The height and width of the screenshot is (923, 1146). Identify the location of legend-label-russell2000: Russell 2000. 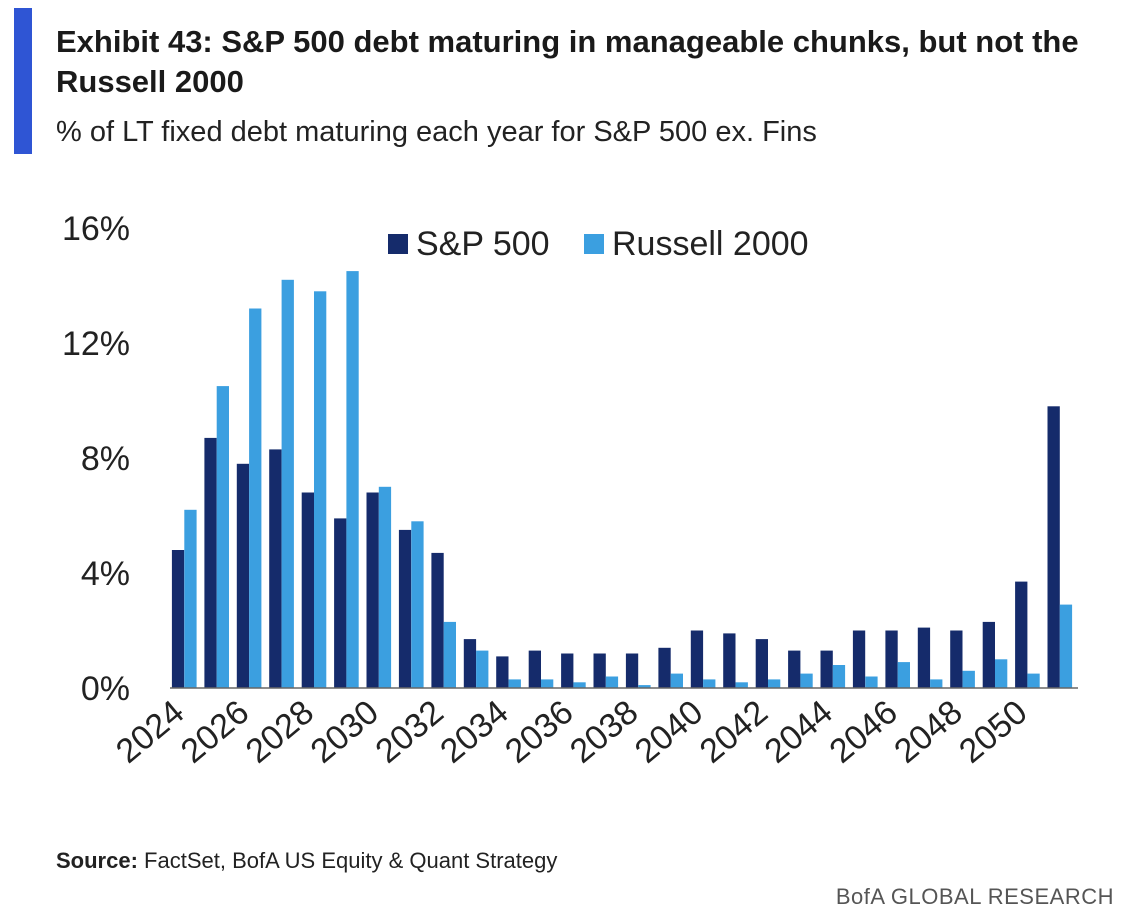
(710, 244).